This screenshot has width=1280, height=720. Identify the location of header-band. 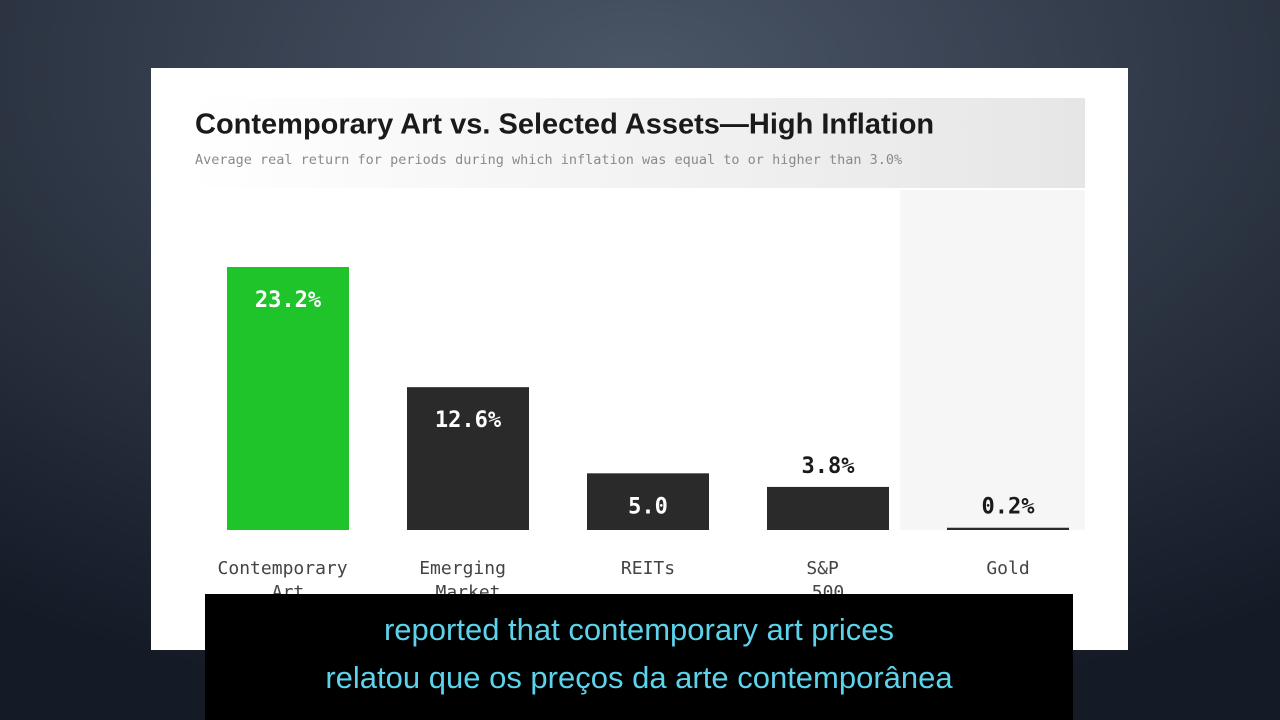
(637, 143).